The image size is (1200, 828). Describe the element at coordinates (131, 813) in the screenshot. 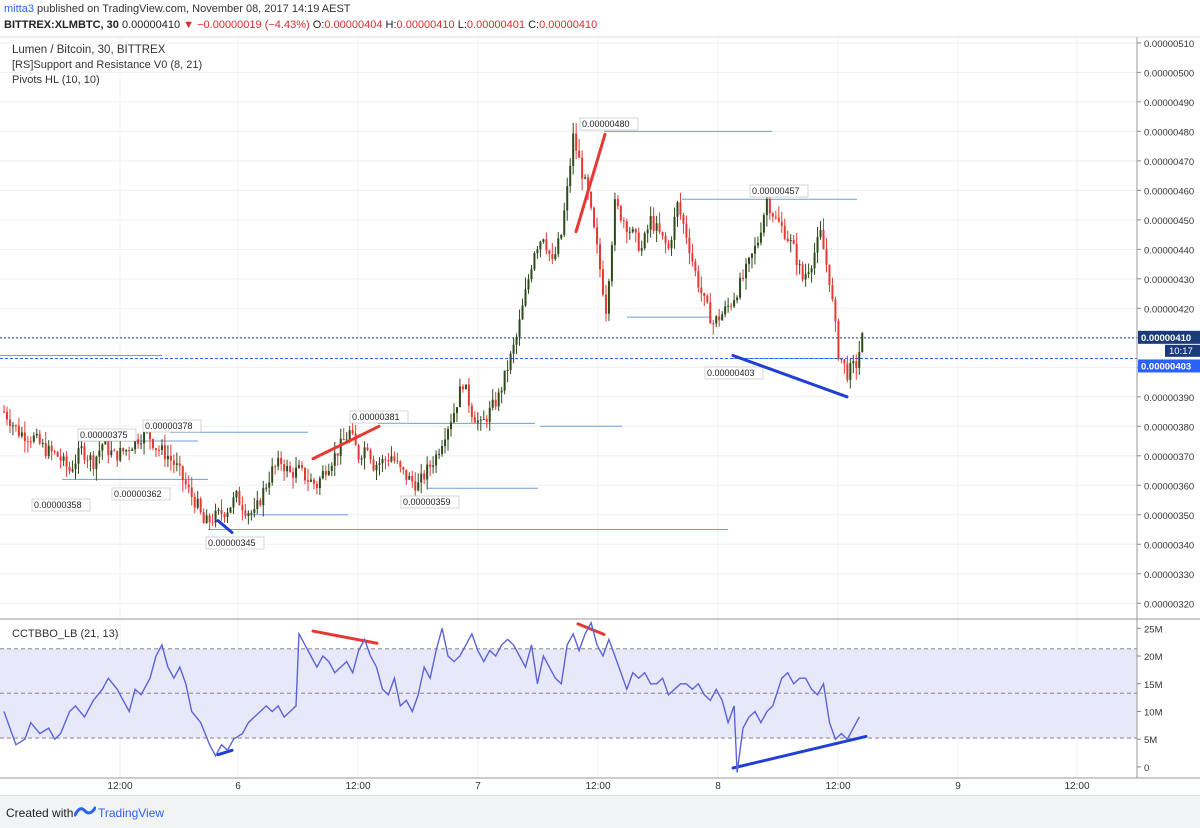

I see `tradingview-brand: TradingView` at that location.